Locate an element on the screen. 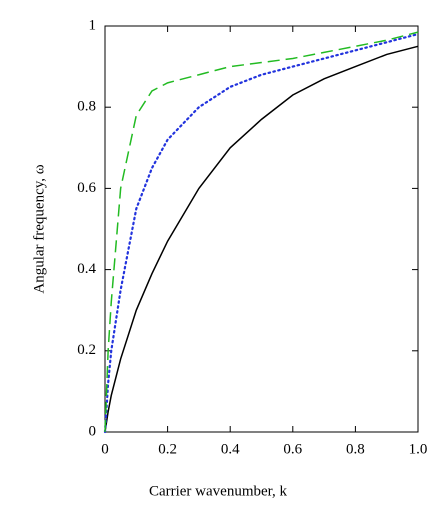 Image resolution: width=436 pixels, height=513 pixels. y-tick-label: 1 is located at coordinates (93, 25).